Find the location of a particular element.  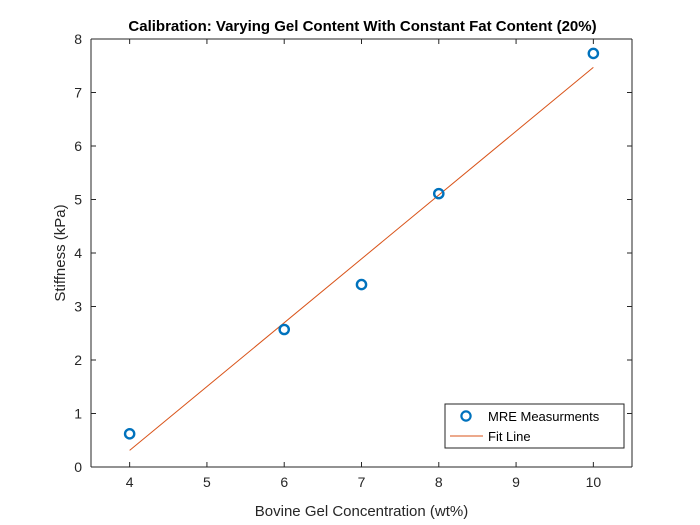

x-tick-label-10: 10 is located at coordinates (594, 482).